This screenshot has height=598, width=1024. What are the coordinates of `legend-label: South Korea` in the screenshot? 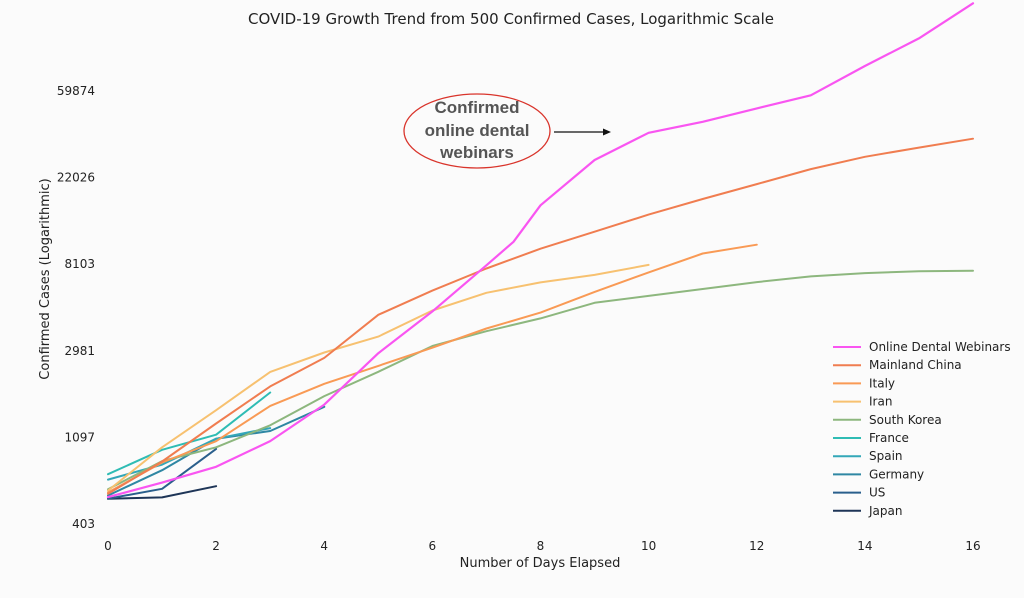 It's located at (905, 420).